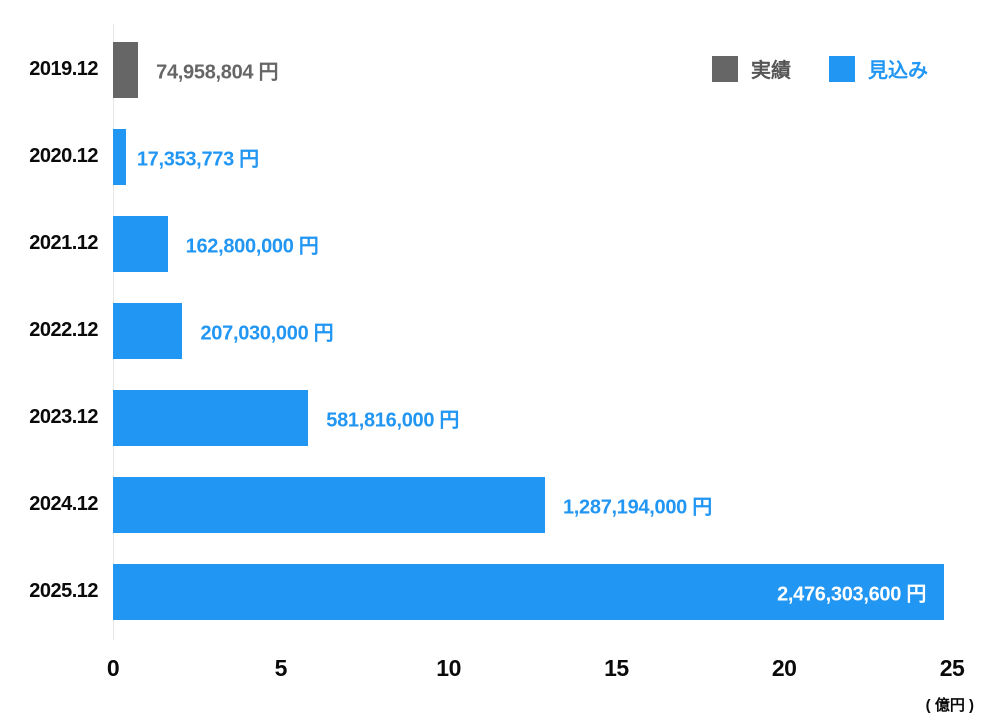 This screenshot has width=1000, height=725. I want to click on chart-row: 2021.12 162,800,000 円, so click(476, 243).